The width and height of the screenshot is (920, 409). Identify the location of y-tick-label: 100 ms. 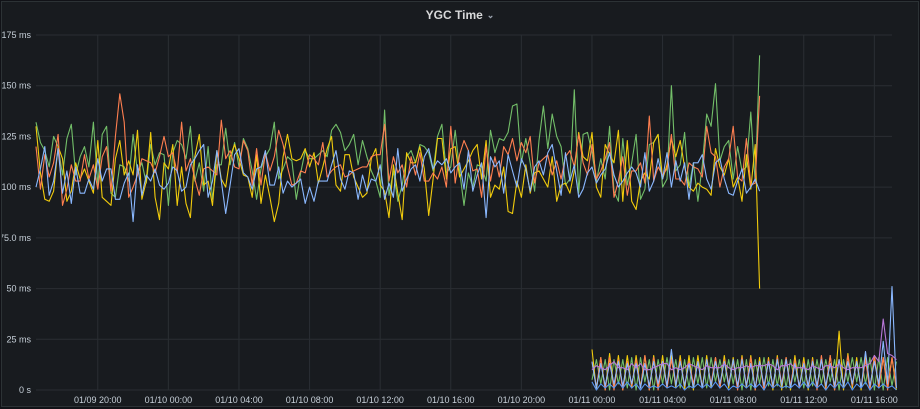
(16, 187).